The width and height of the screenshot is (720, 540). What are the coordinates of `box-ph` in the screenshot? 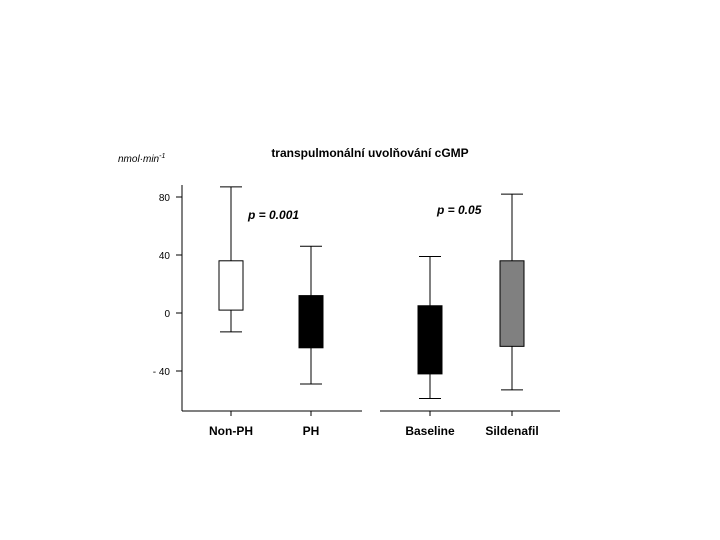 It's located at (311, 322).